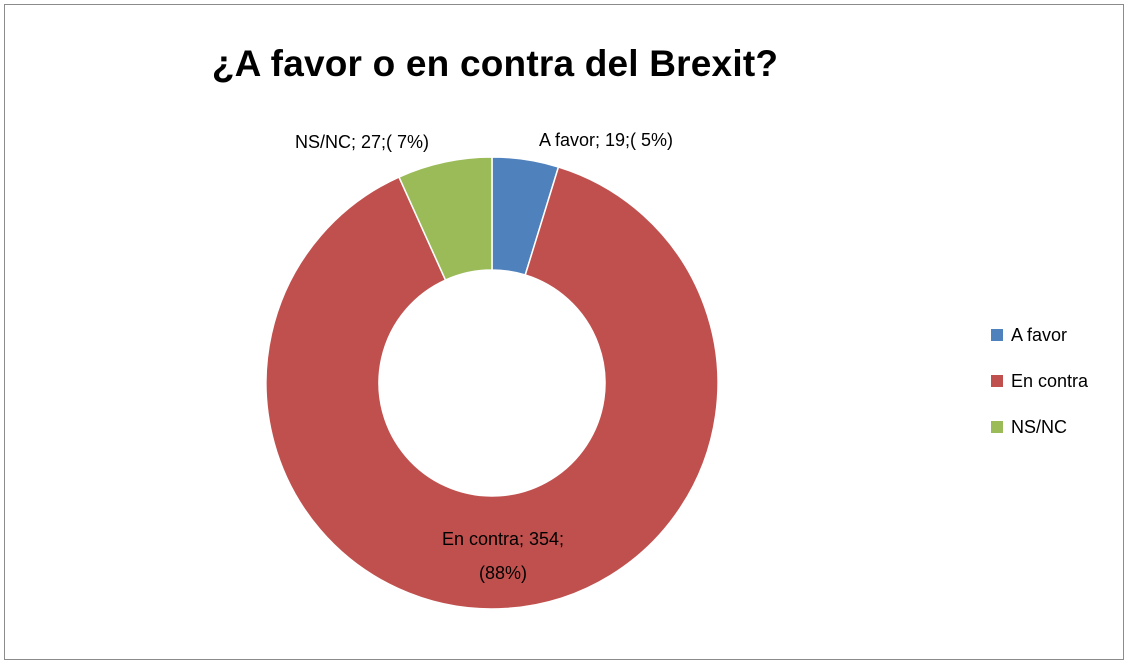 This screenshot has width=1130, height=666. Describe the element at coordinates (1039, 335) in the screenshot. I see `legend-label-a-favor: A favor` at that location.